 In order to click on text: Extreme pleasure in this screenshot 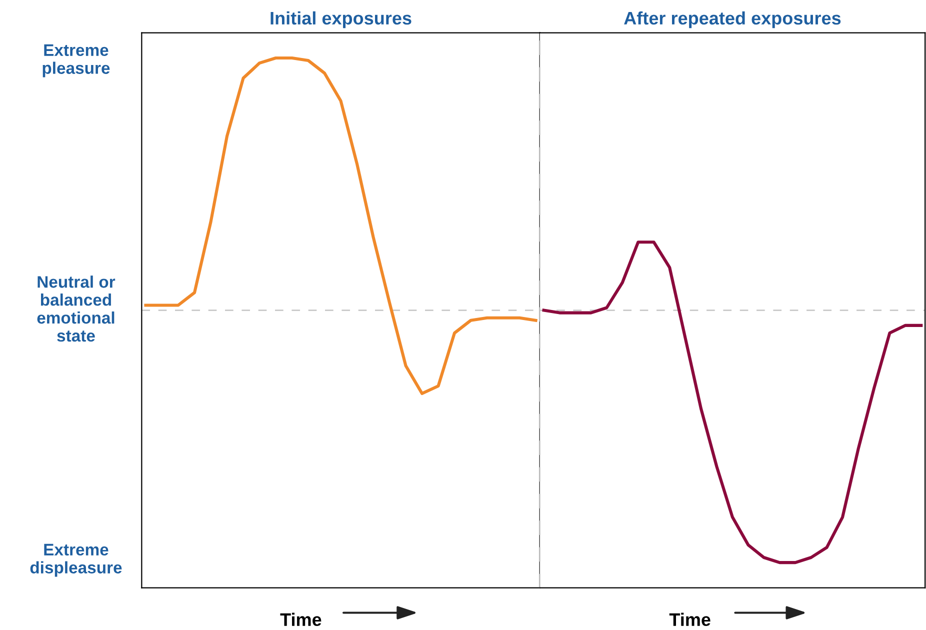, I will do `click(76, 61)`.